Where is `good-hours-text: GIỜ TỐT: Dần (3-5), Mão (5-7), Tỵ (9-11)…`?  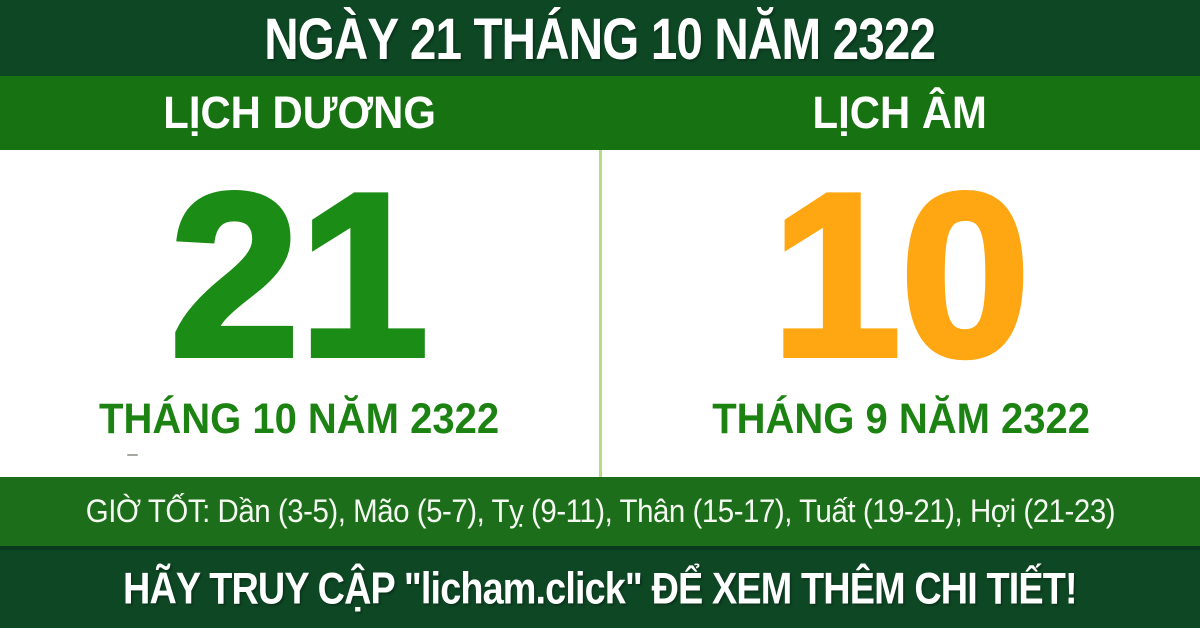
good-hours-text: GIỜ TỐT: Dần (3-5), Mão (5-7), Tỵ (9-11)… is located at coordinates (600, 511).